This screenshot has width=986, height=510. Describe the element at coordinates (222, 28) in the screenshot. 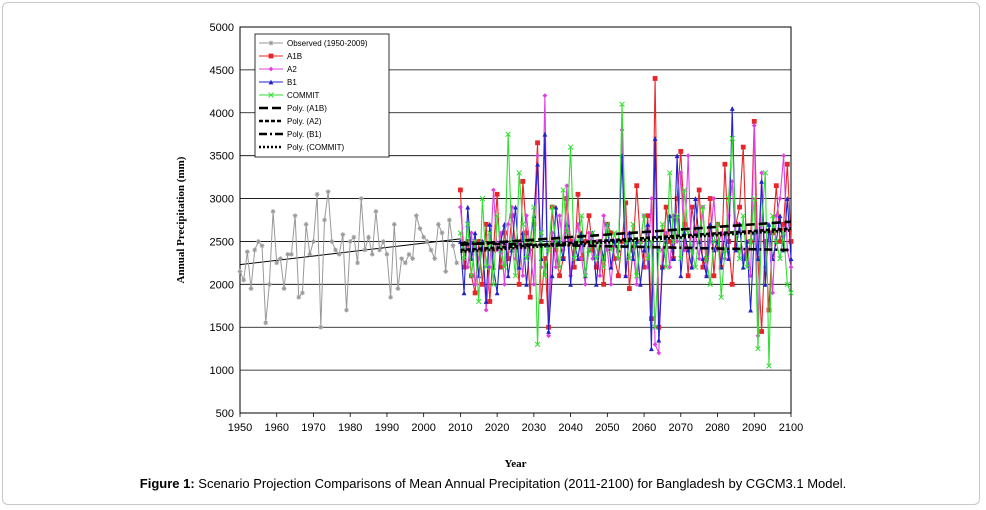

I see `y-tick-label: 5000` at that location.